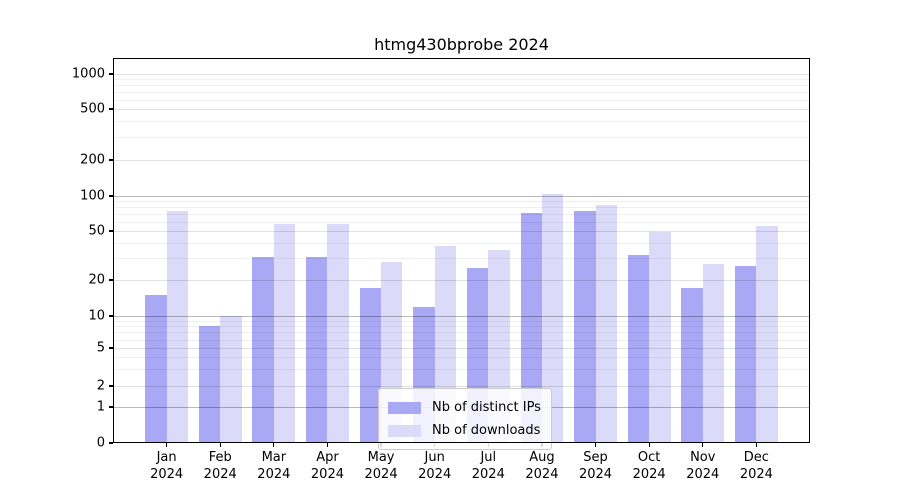 This screenshot has height=500, width=900. What do you see at coordinates (703, 466) in the screenshot?
I see `x-tick-label-nov: Nov 2024` at bounding box center [703, 466].